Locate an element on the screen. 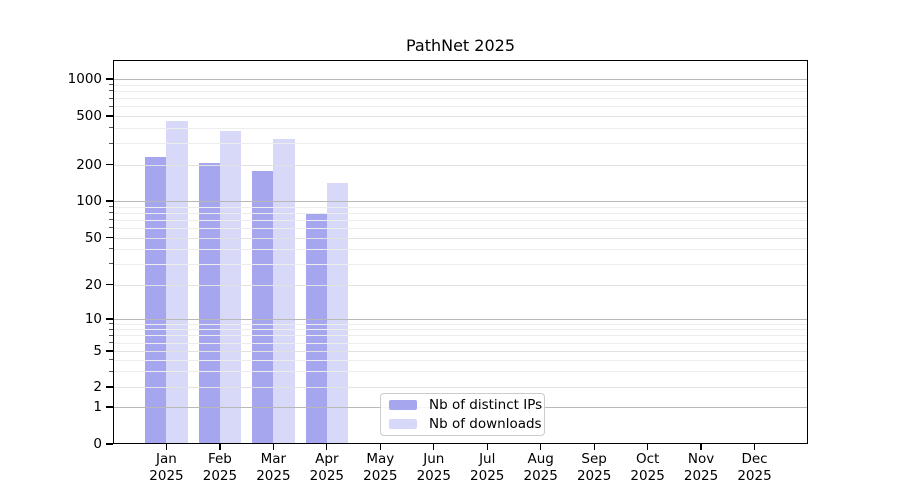 Image resolution: width=900 pixels, height=500 pixels. x-tick-label-month: Apr is located at coordinates (327, 459).